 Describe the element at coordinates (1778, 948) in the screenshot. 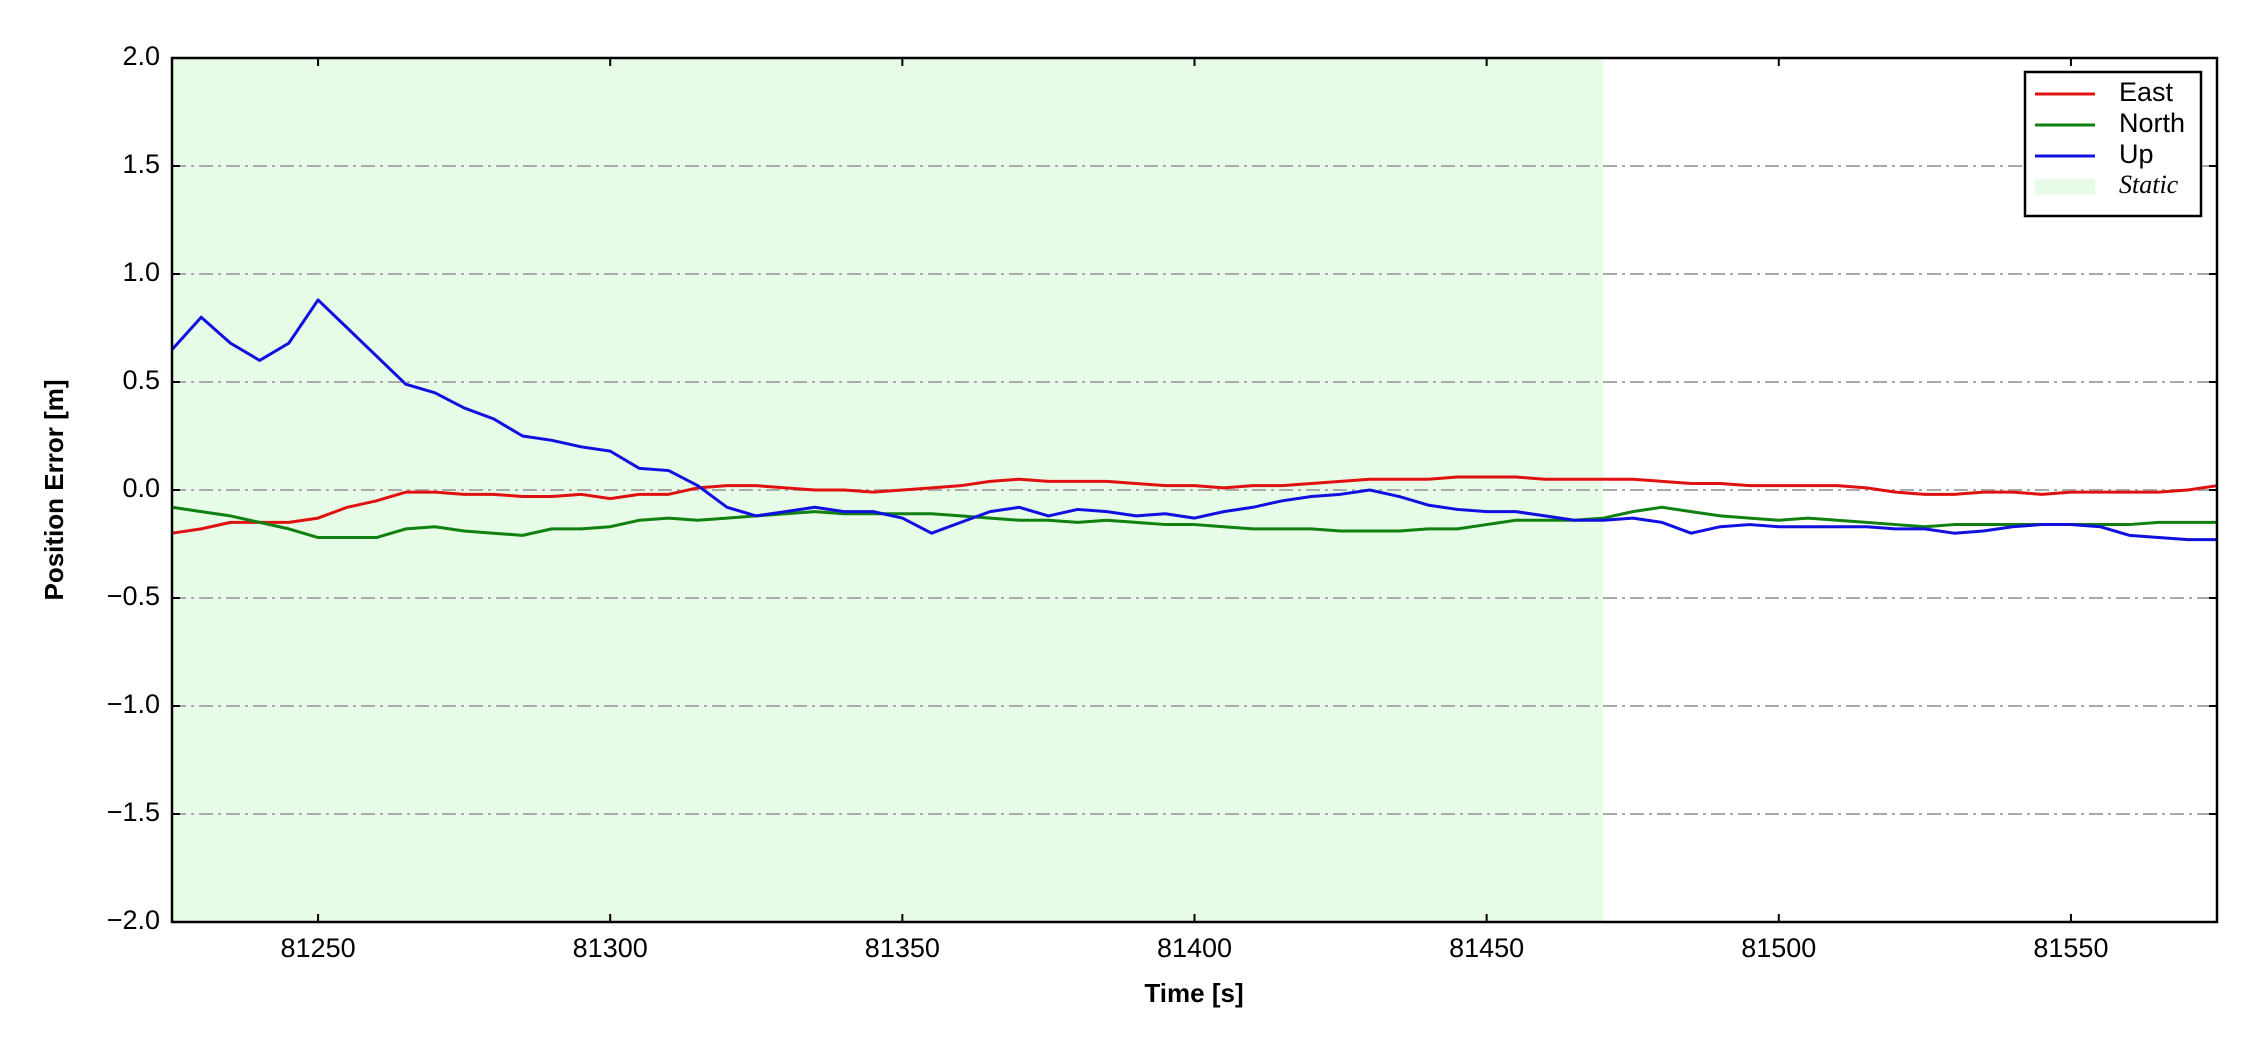

I see `x-tick-label: 81500` at that location.